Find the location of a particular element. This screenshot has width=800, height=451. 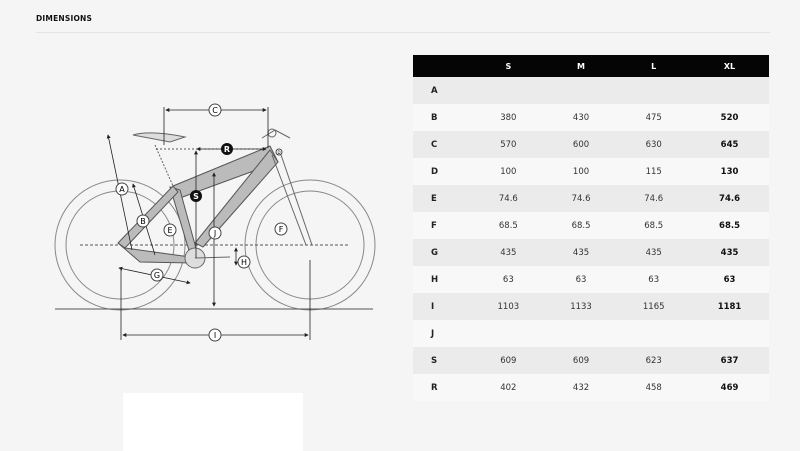

svg-text: D is located at coordinates (278, 152).